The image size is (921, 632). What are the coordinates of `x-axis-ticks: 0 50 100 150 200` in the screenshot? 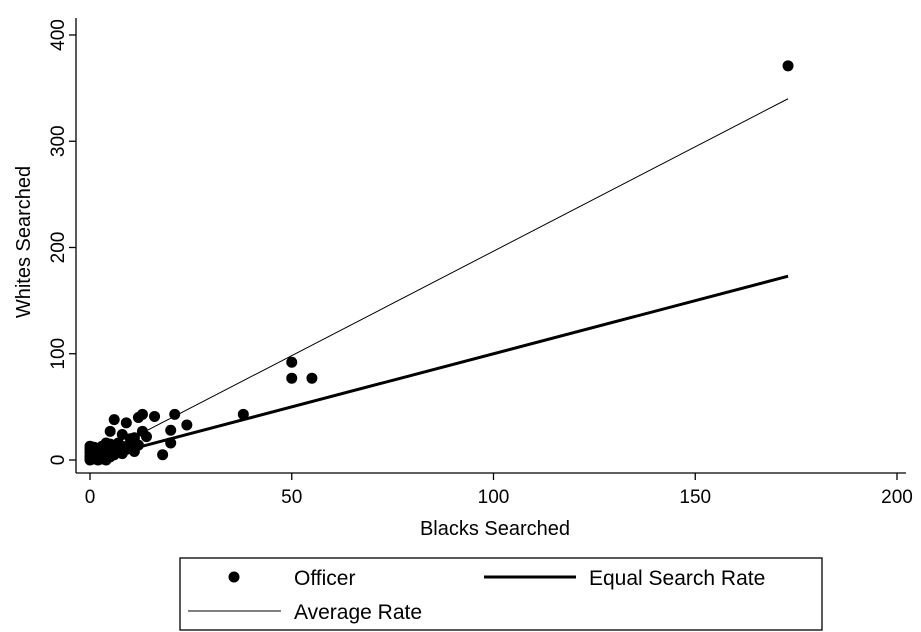 It's located at (499, 490).